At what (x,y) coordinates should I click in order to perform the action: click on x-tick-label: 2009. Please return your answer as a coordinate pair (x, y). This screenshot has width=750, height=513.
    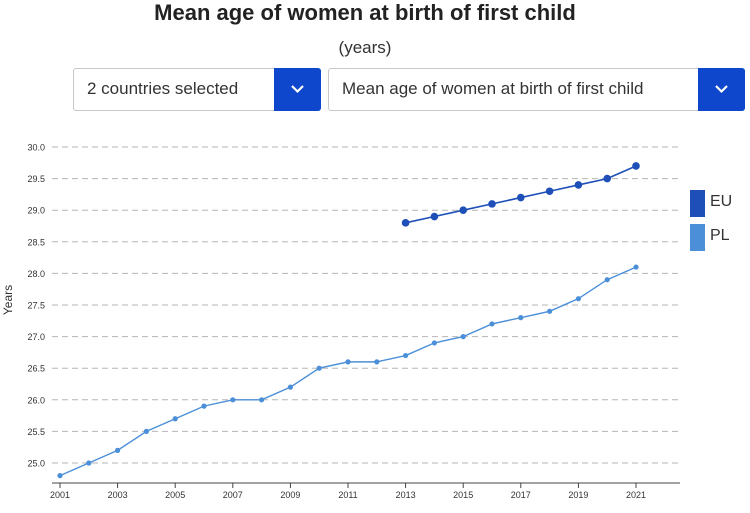
    Looking at the image, I should click on (290, 495).